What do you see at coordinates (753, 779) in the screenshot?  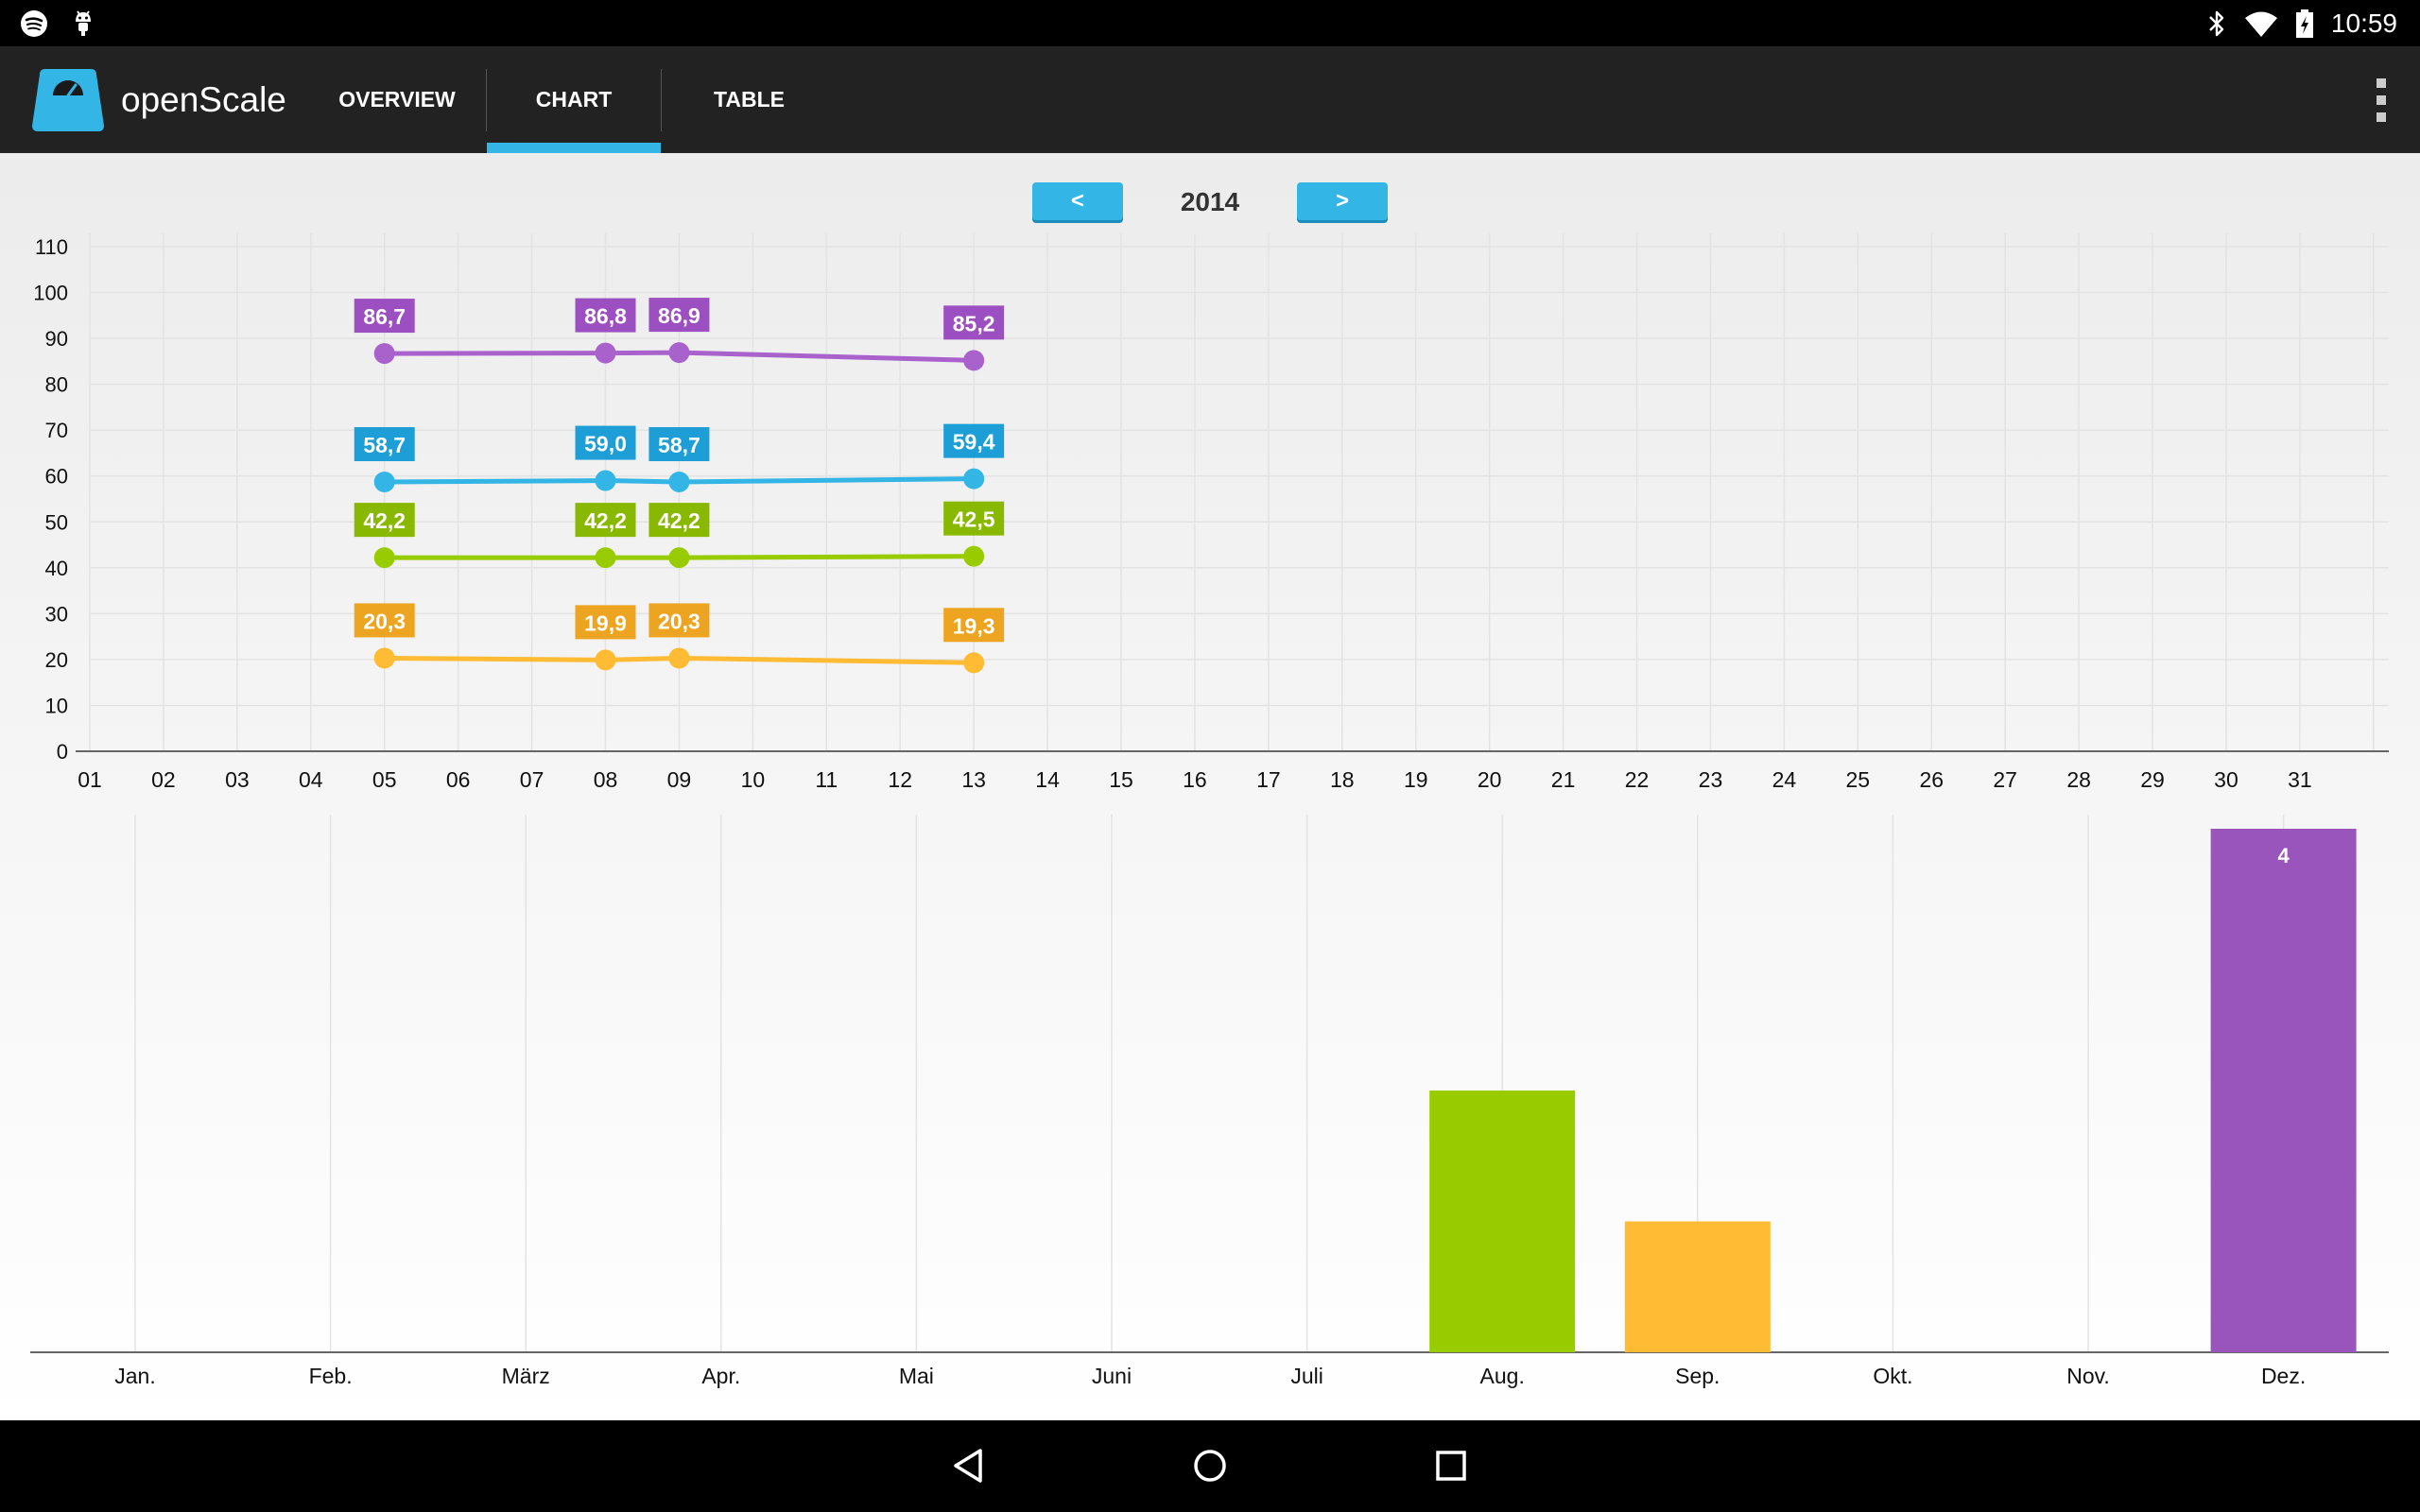 I see `x-tick-label: 10` at bounding box center [753, 779].